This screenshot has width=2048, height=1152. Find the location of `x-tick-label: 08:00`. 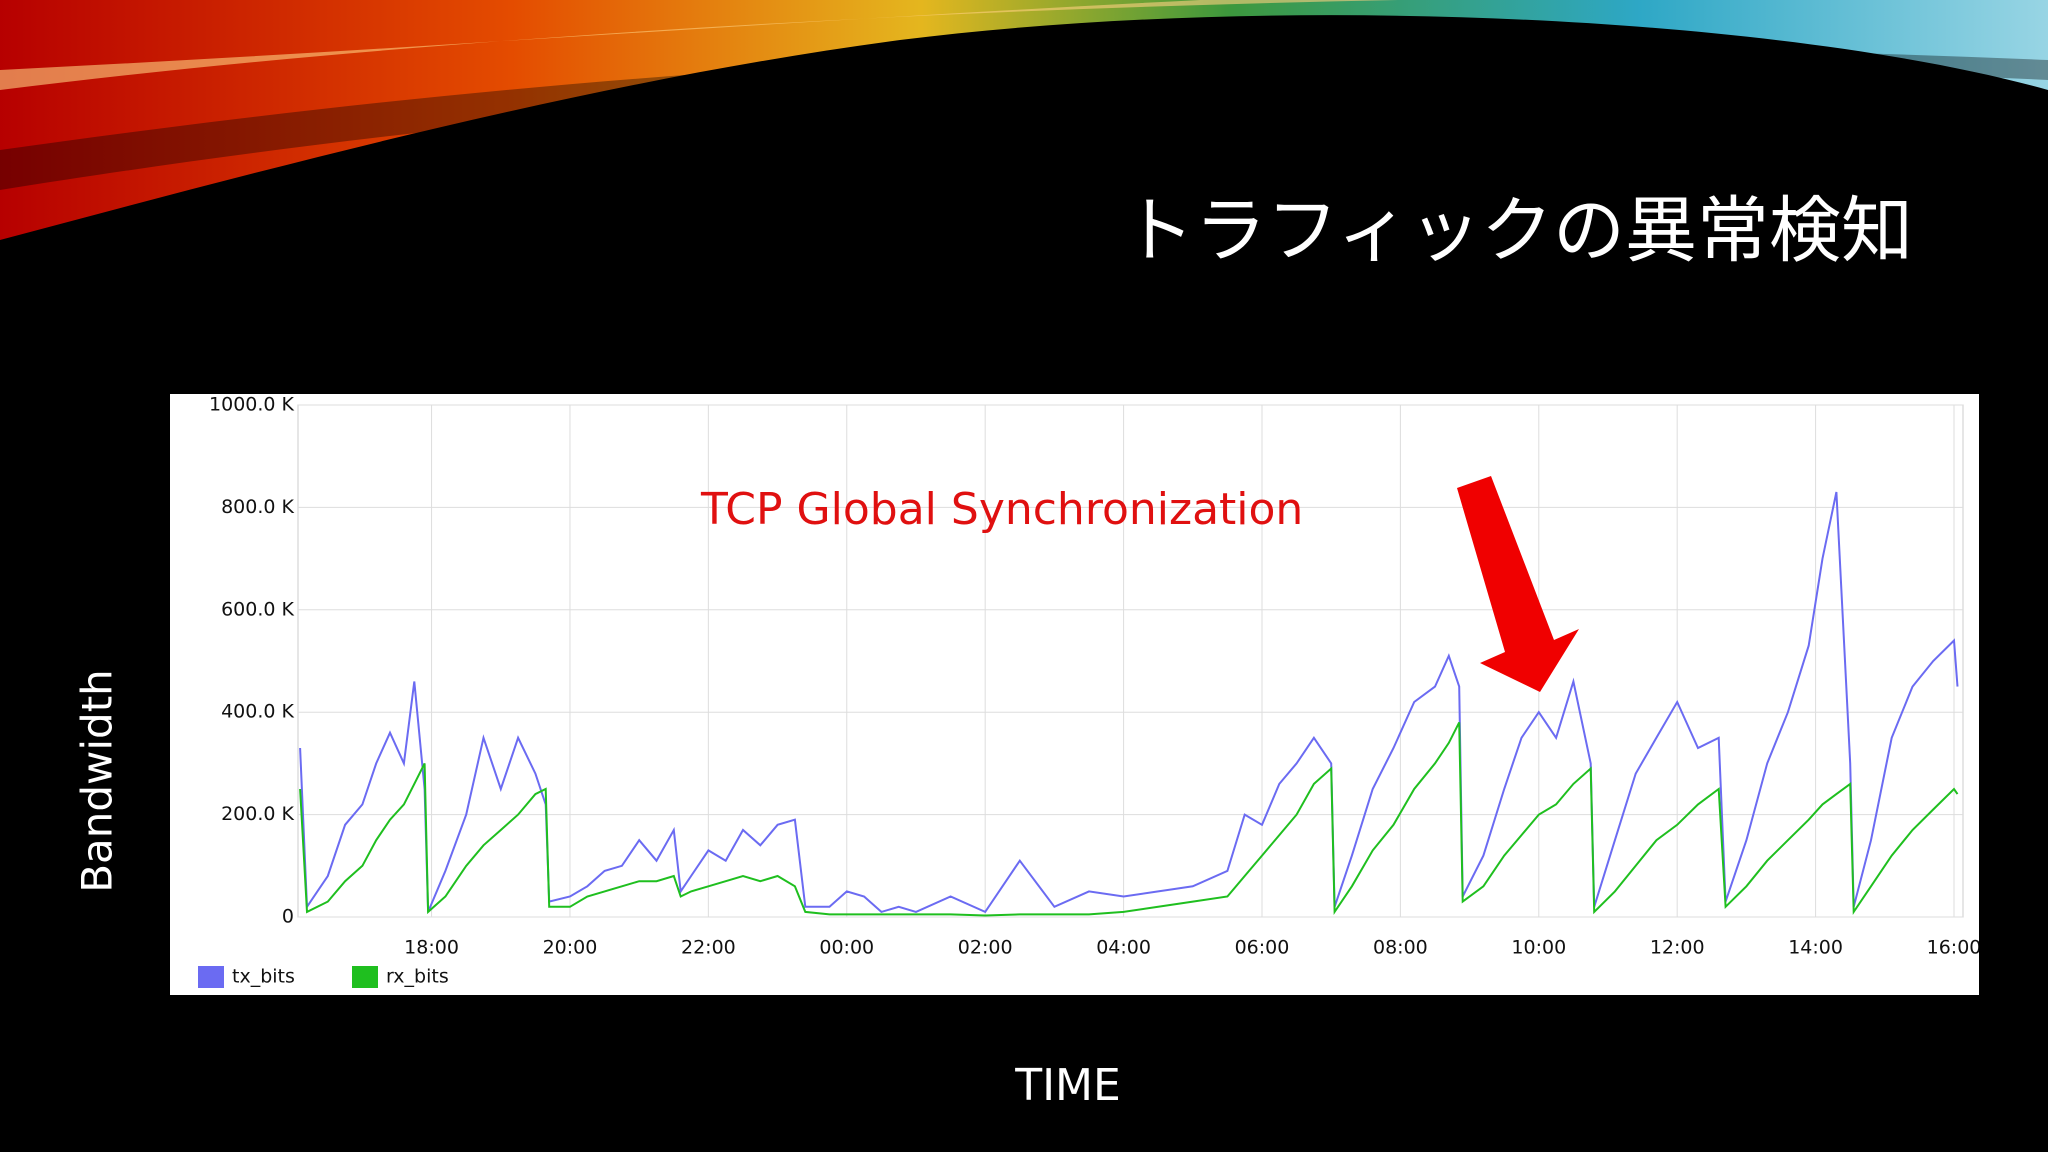

x-tick-label: 08:00 is located at coordinates (1400, 948).